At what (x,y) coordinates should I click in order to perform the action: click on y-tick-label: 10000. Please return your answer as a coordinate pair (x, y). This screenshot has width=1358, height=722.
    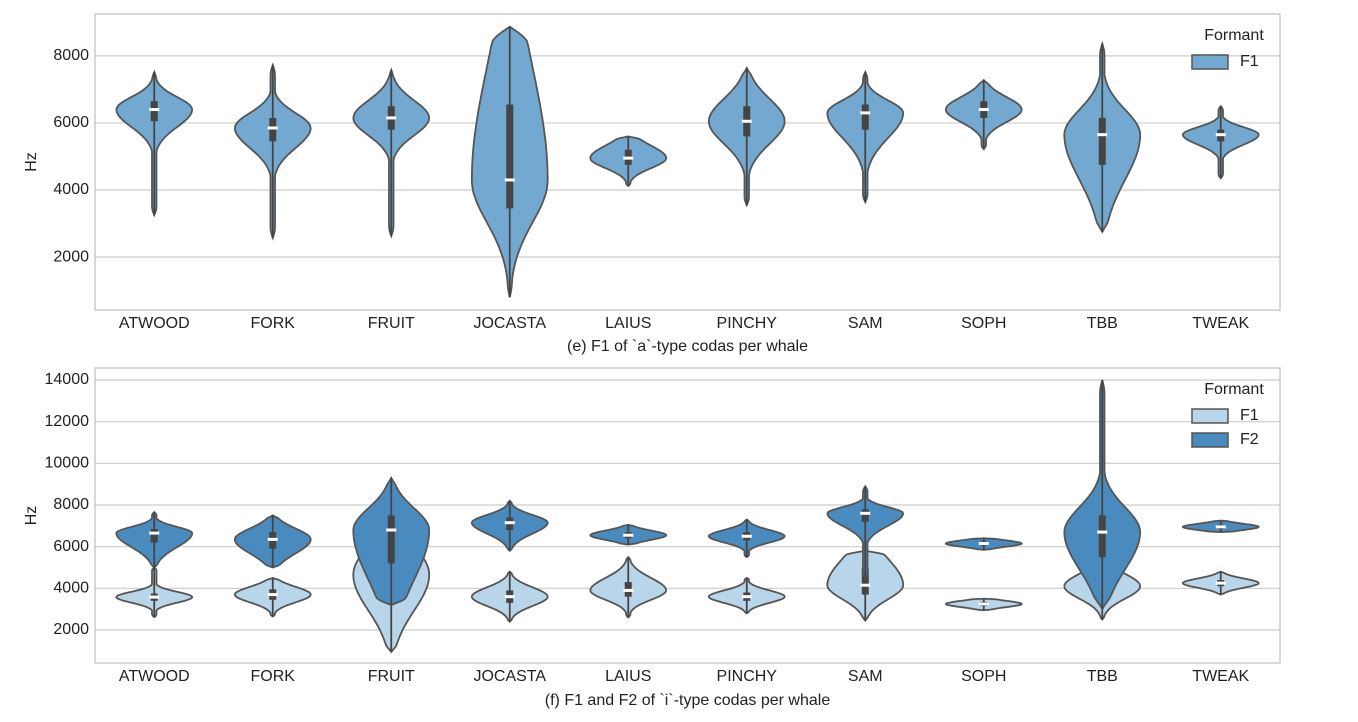
    Looking at the image, I should click on (67, 463).